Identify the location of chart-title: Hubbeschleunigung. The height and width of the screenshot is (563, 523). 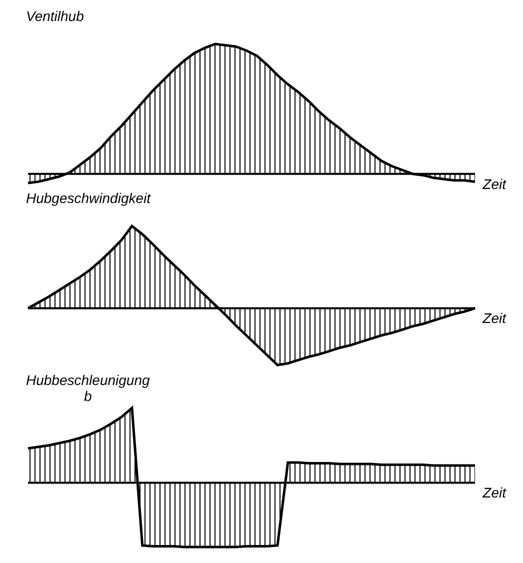
(88, 380).